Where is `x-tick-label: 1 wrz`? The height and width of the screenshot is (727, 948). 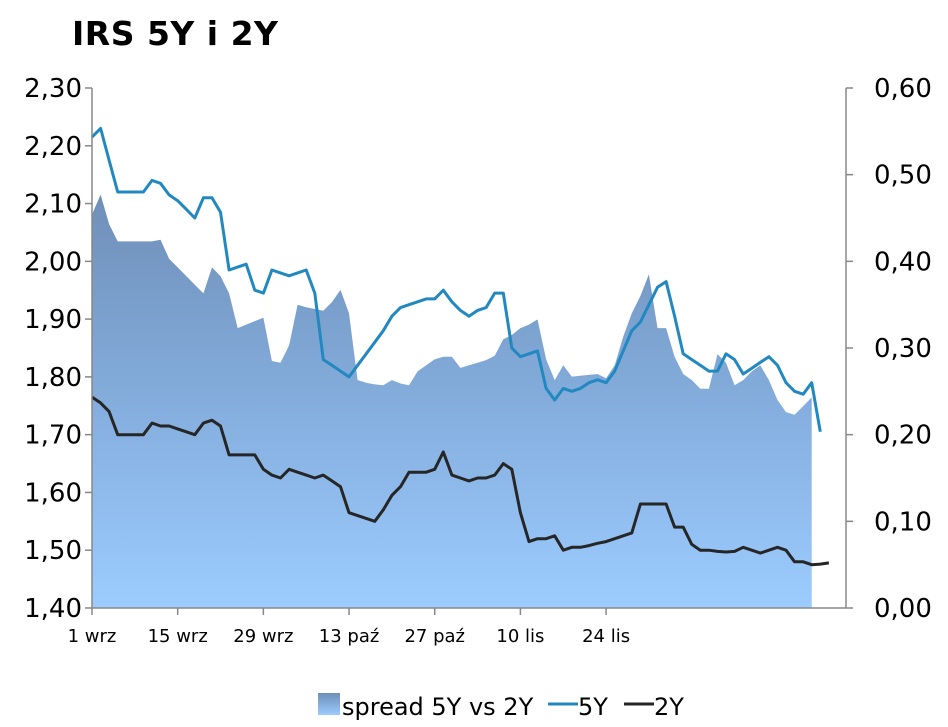
x-tick-label: 1 wrz is located at coordinates (92, 636).